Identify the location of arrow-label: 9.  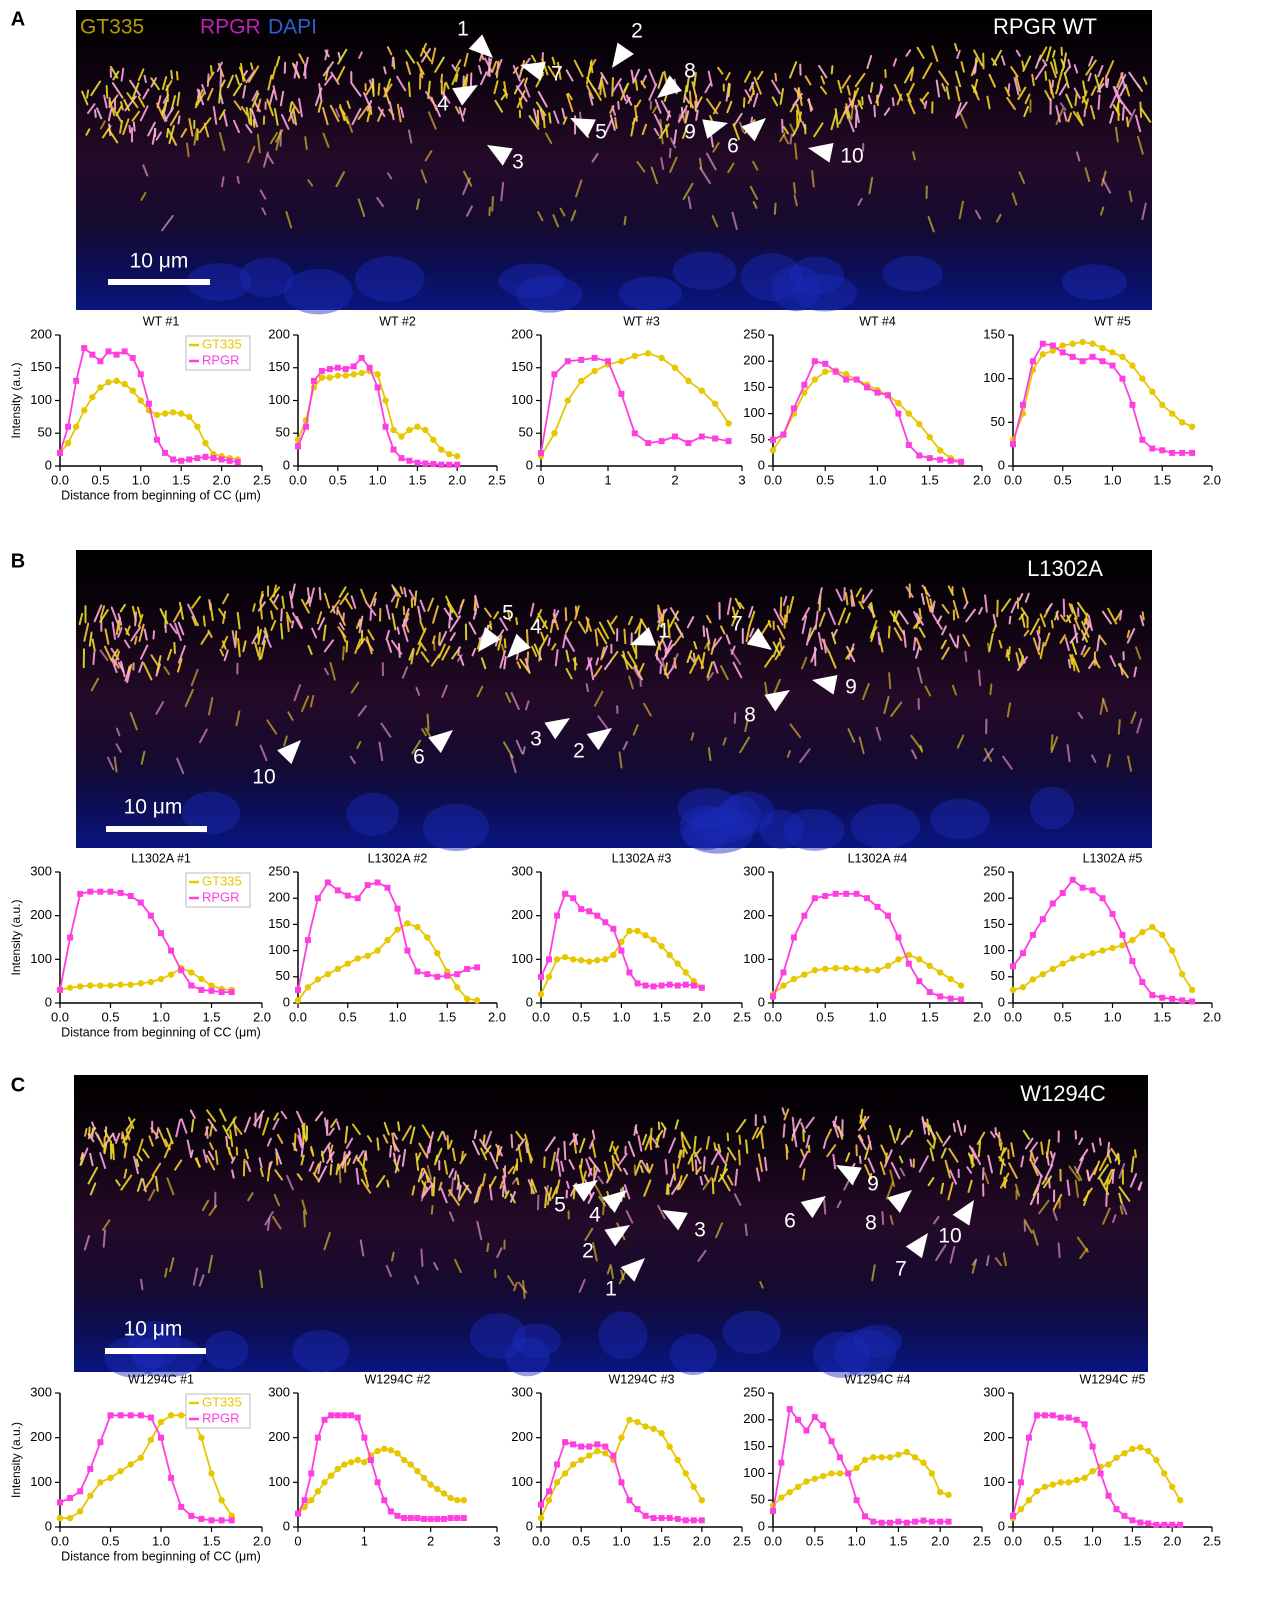
(873, 1184).